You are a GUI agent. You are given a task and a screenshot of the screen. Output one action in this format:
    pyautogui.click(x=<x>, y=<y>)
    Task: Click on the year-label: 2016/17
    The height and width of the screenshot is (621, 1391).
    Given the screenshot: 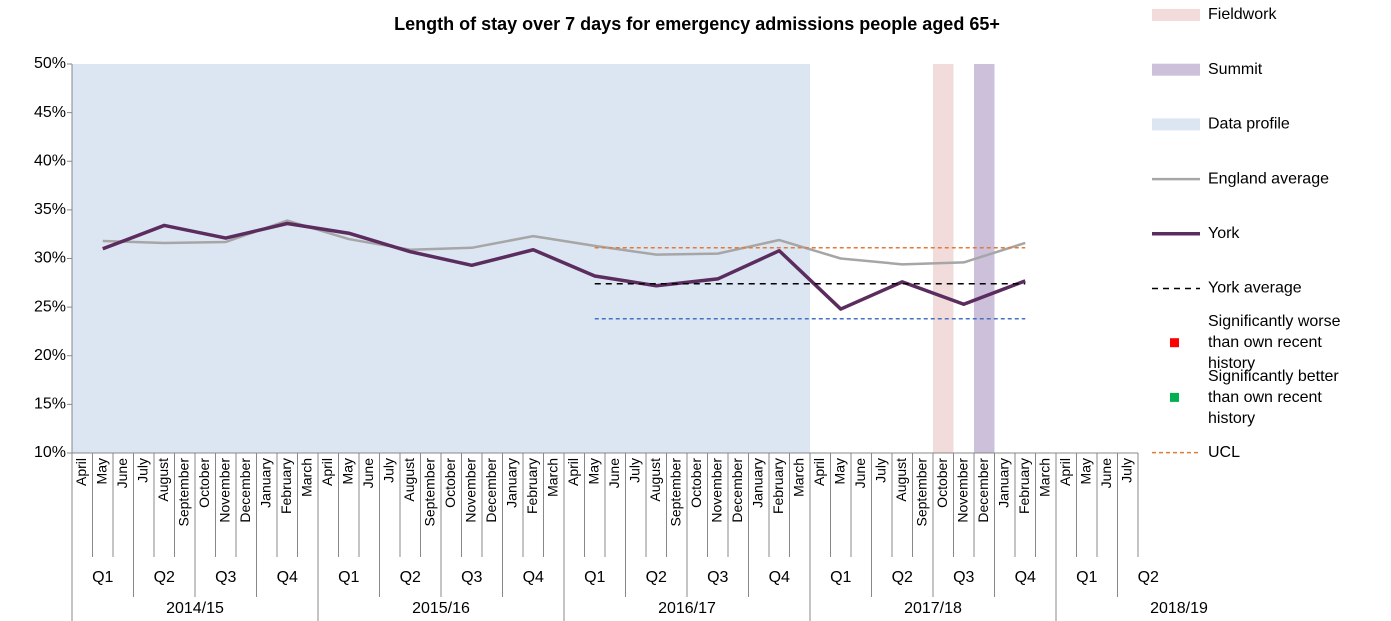 What is the action you would take?
    pyautogui.click(x=687, y=608)
    